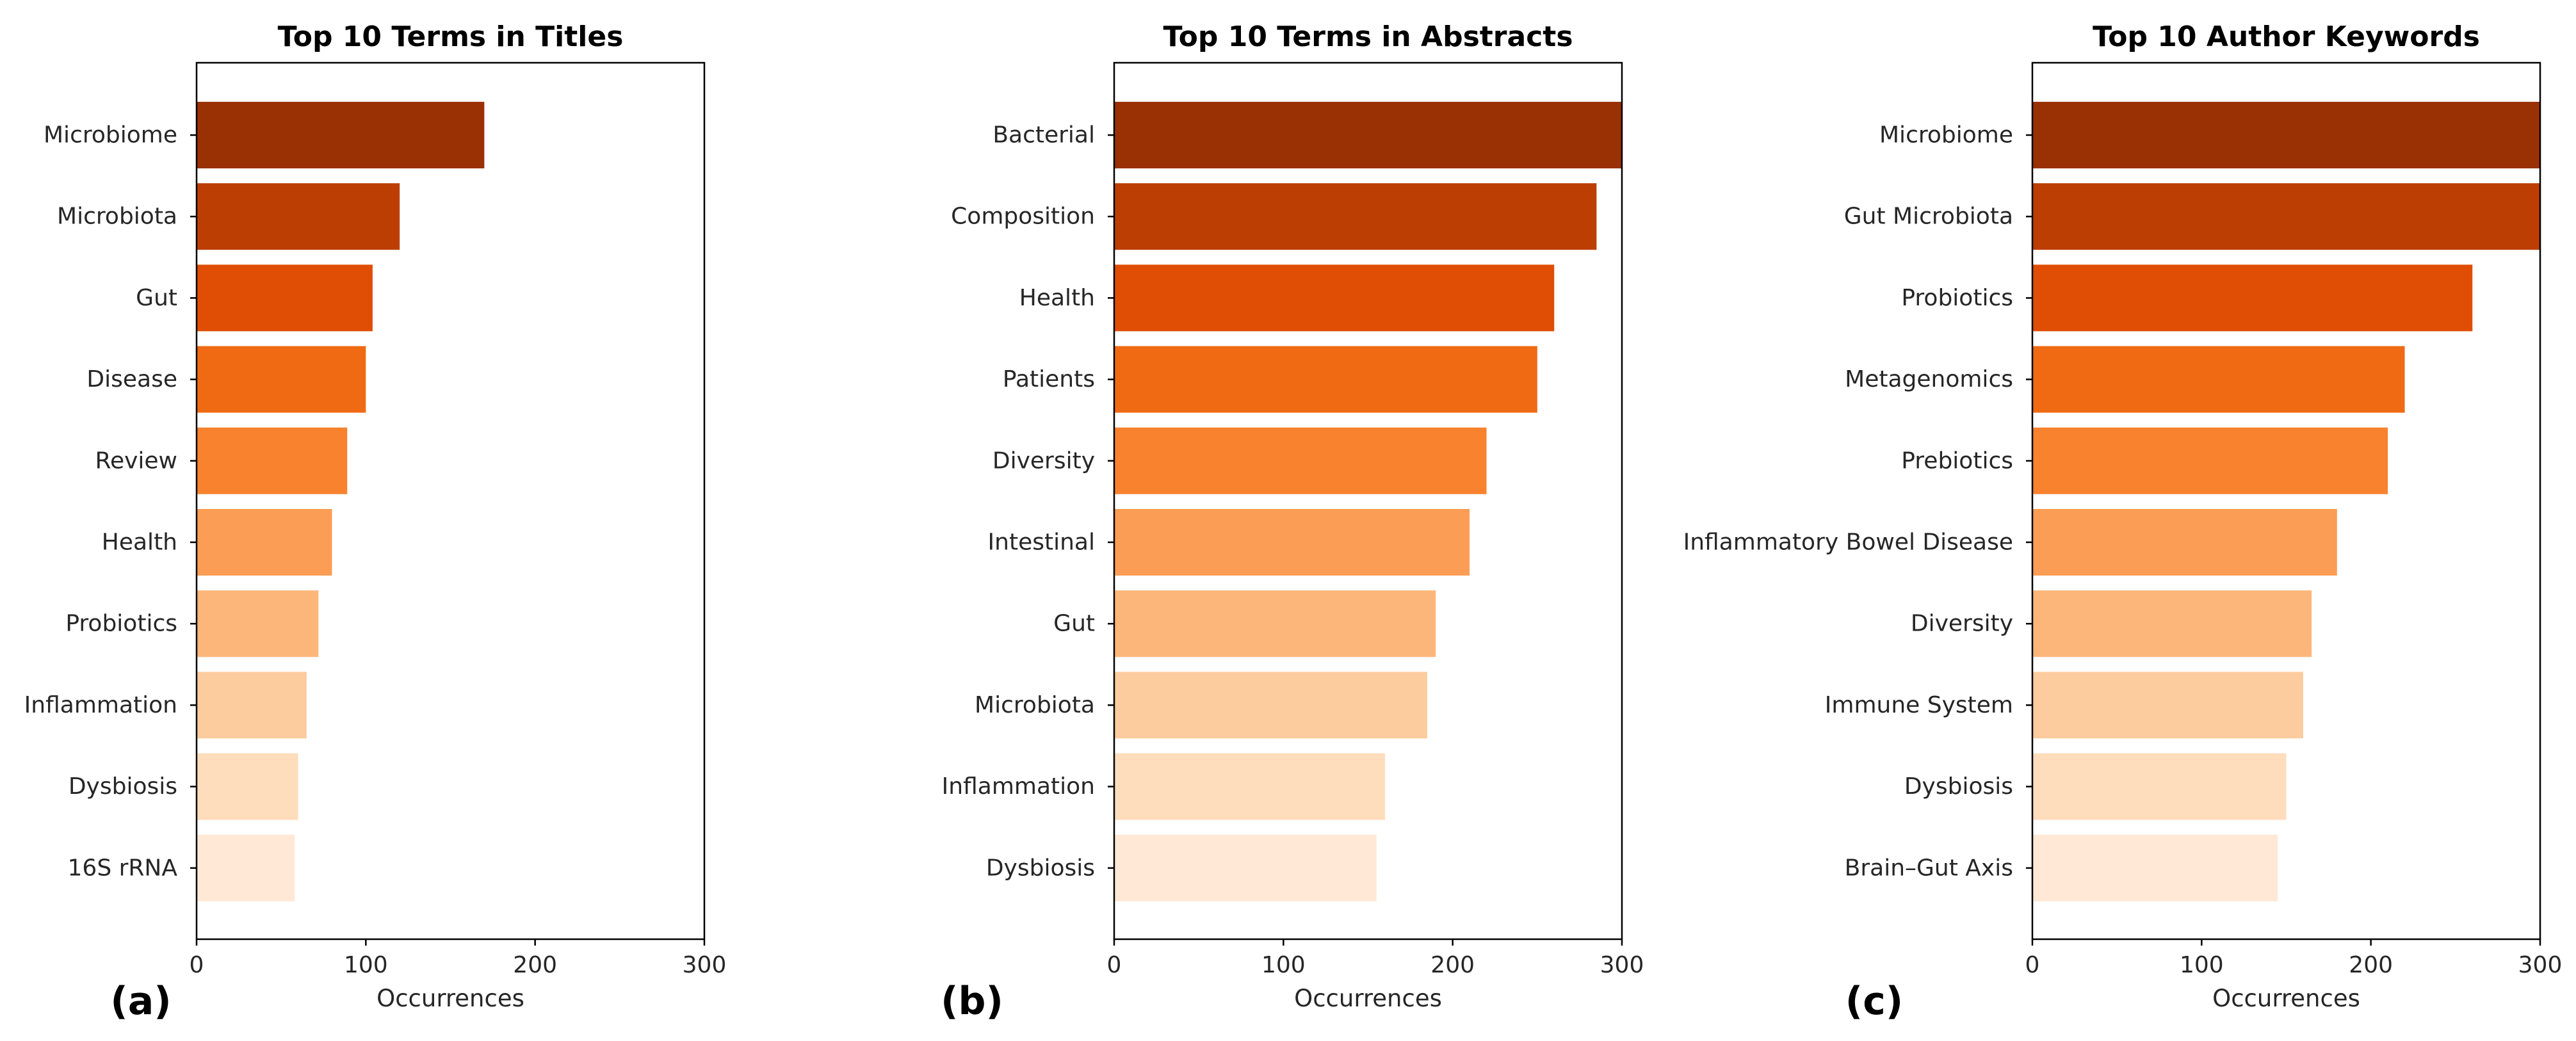 Image resolution: width=2576 pixels, height=1041 pixels. I want to click on panel-label: (c), so click(1874, 1001).